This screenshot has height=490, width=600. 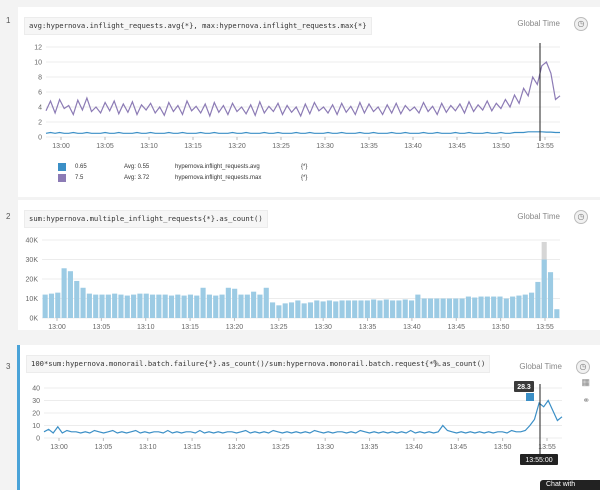 I want to click on x-tick-label: 13:15, so click(x=190, y=327).